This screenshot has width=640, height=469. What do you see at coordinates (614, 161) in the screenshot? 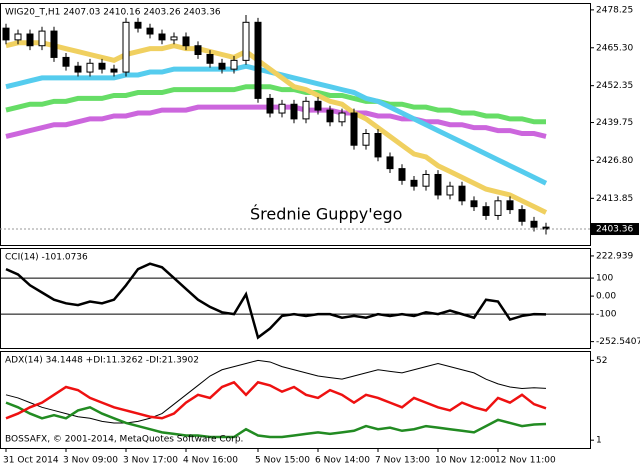
I see `y-tick-label: 2426.80` at bounding box center [614, 161].